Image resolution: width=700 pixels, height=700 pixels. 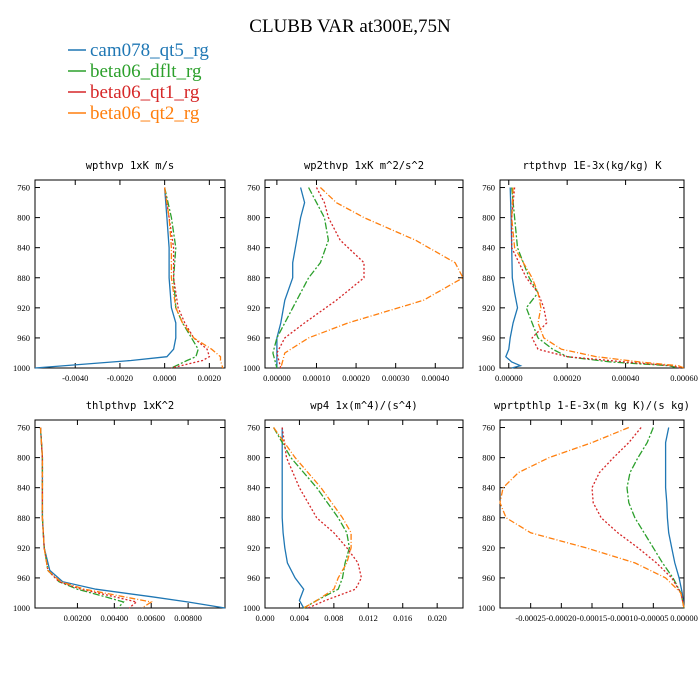 What do you see at coordinates (333, 618) in the screenshot?
I see `x-tick-label: 0.008` at bounding box center [333, 618].